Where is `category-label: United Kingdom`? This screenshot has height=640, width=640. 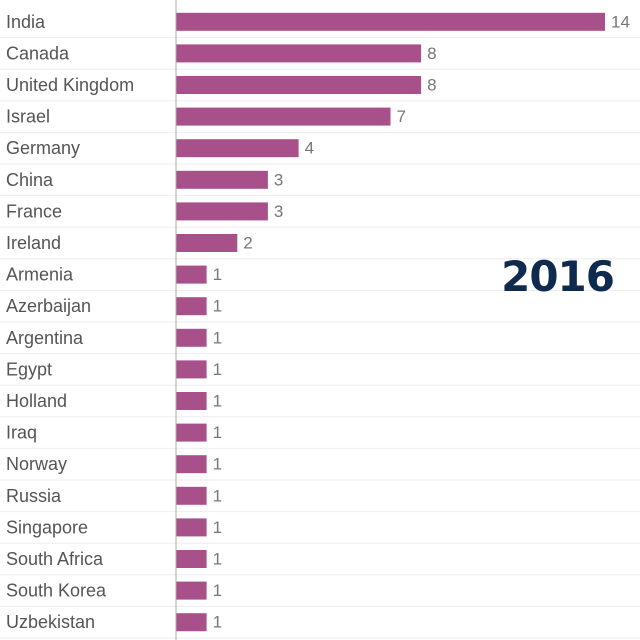
category-label: United Kingdom is located at coordinates (70, 85).